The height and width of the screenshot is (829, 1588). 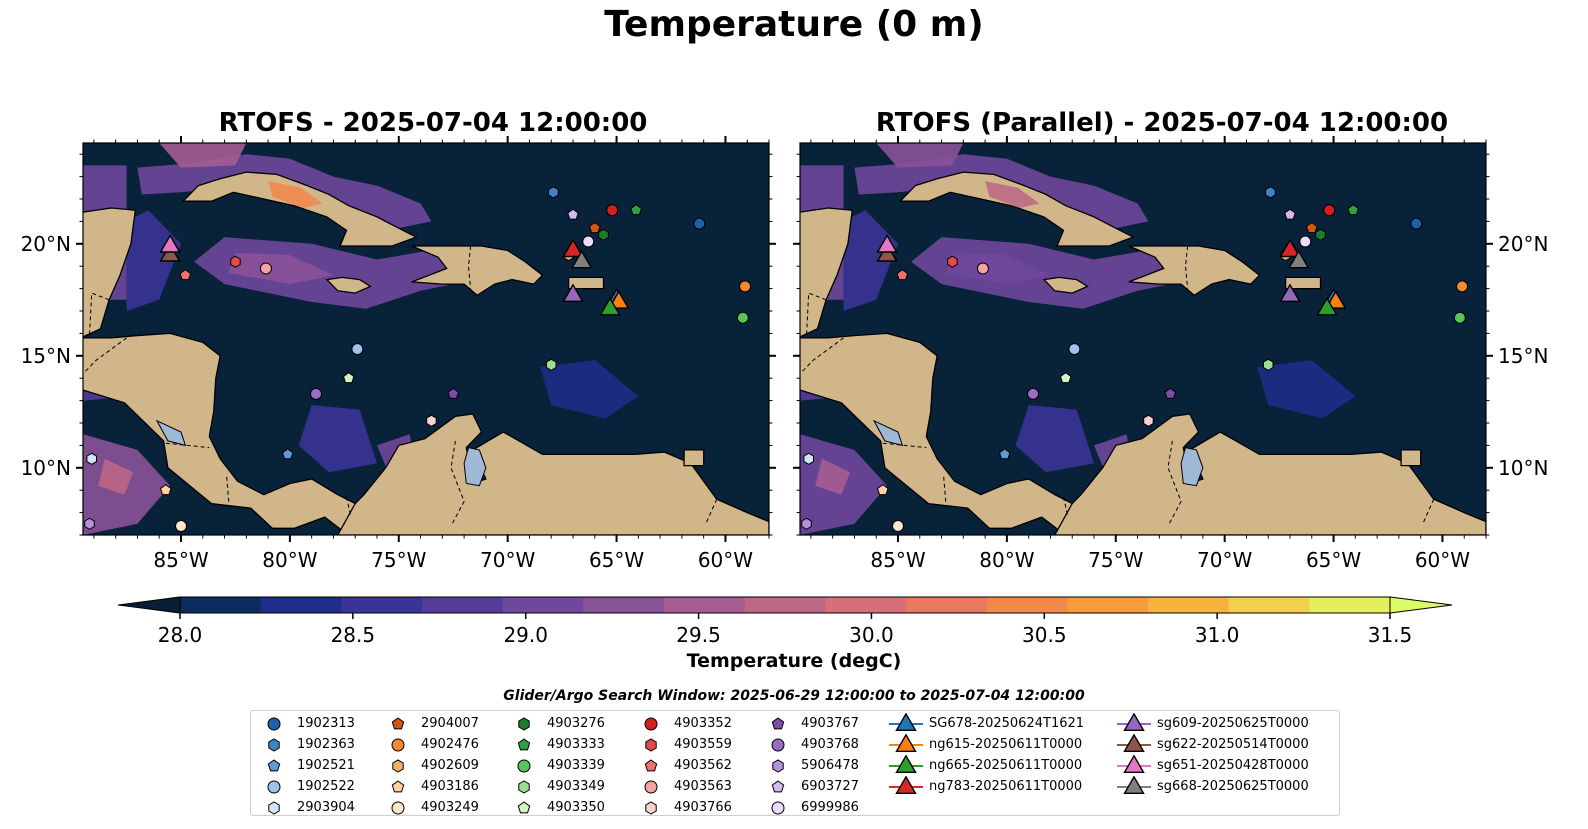 I want to click on lon-tick-label: 70°W, so click(x=507, y=560).